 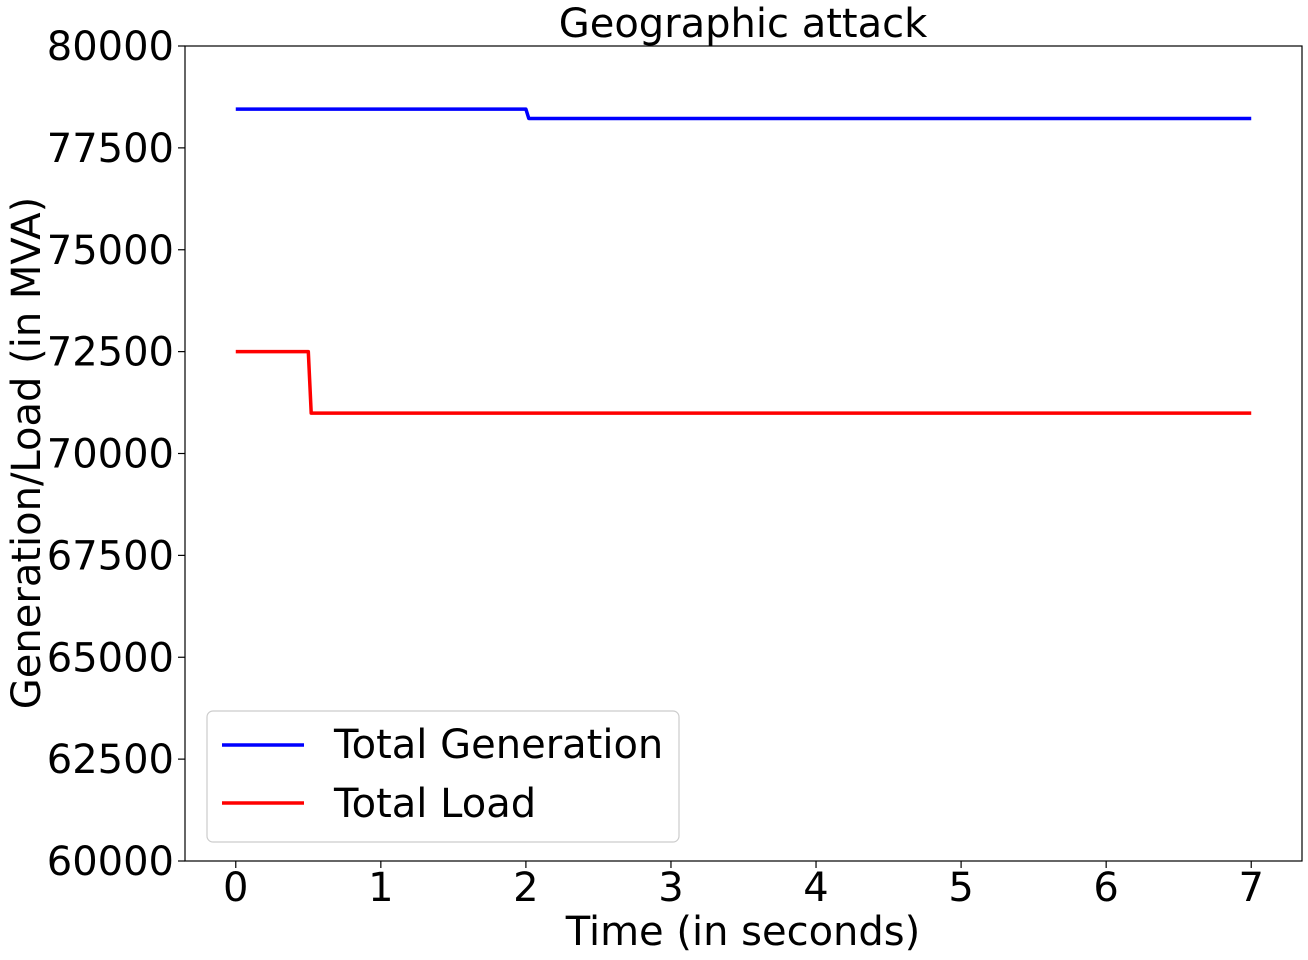 What do you see at coordinates (1105, 888) in the screenshot?
I see `x-tick-label: 6` at bounding box center [1105, 888].